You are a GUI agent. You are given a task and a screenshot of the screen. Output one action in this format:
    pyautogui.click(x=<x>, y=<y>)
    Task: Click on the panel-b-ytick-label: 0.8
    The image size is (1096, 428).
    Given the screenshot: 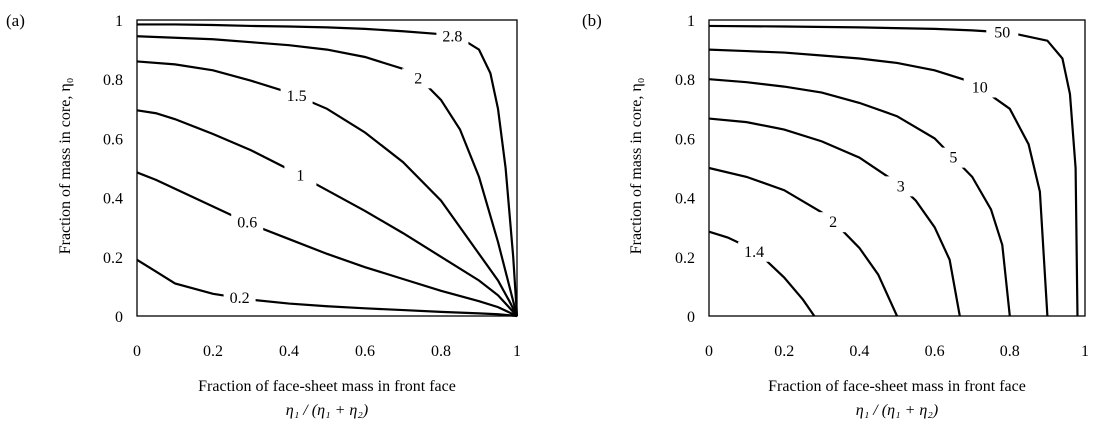 What is the action you would take?
    pyautogui.click(x=685, y=80)
    